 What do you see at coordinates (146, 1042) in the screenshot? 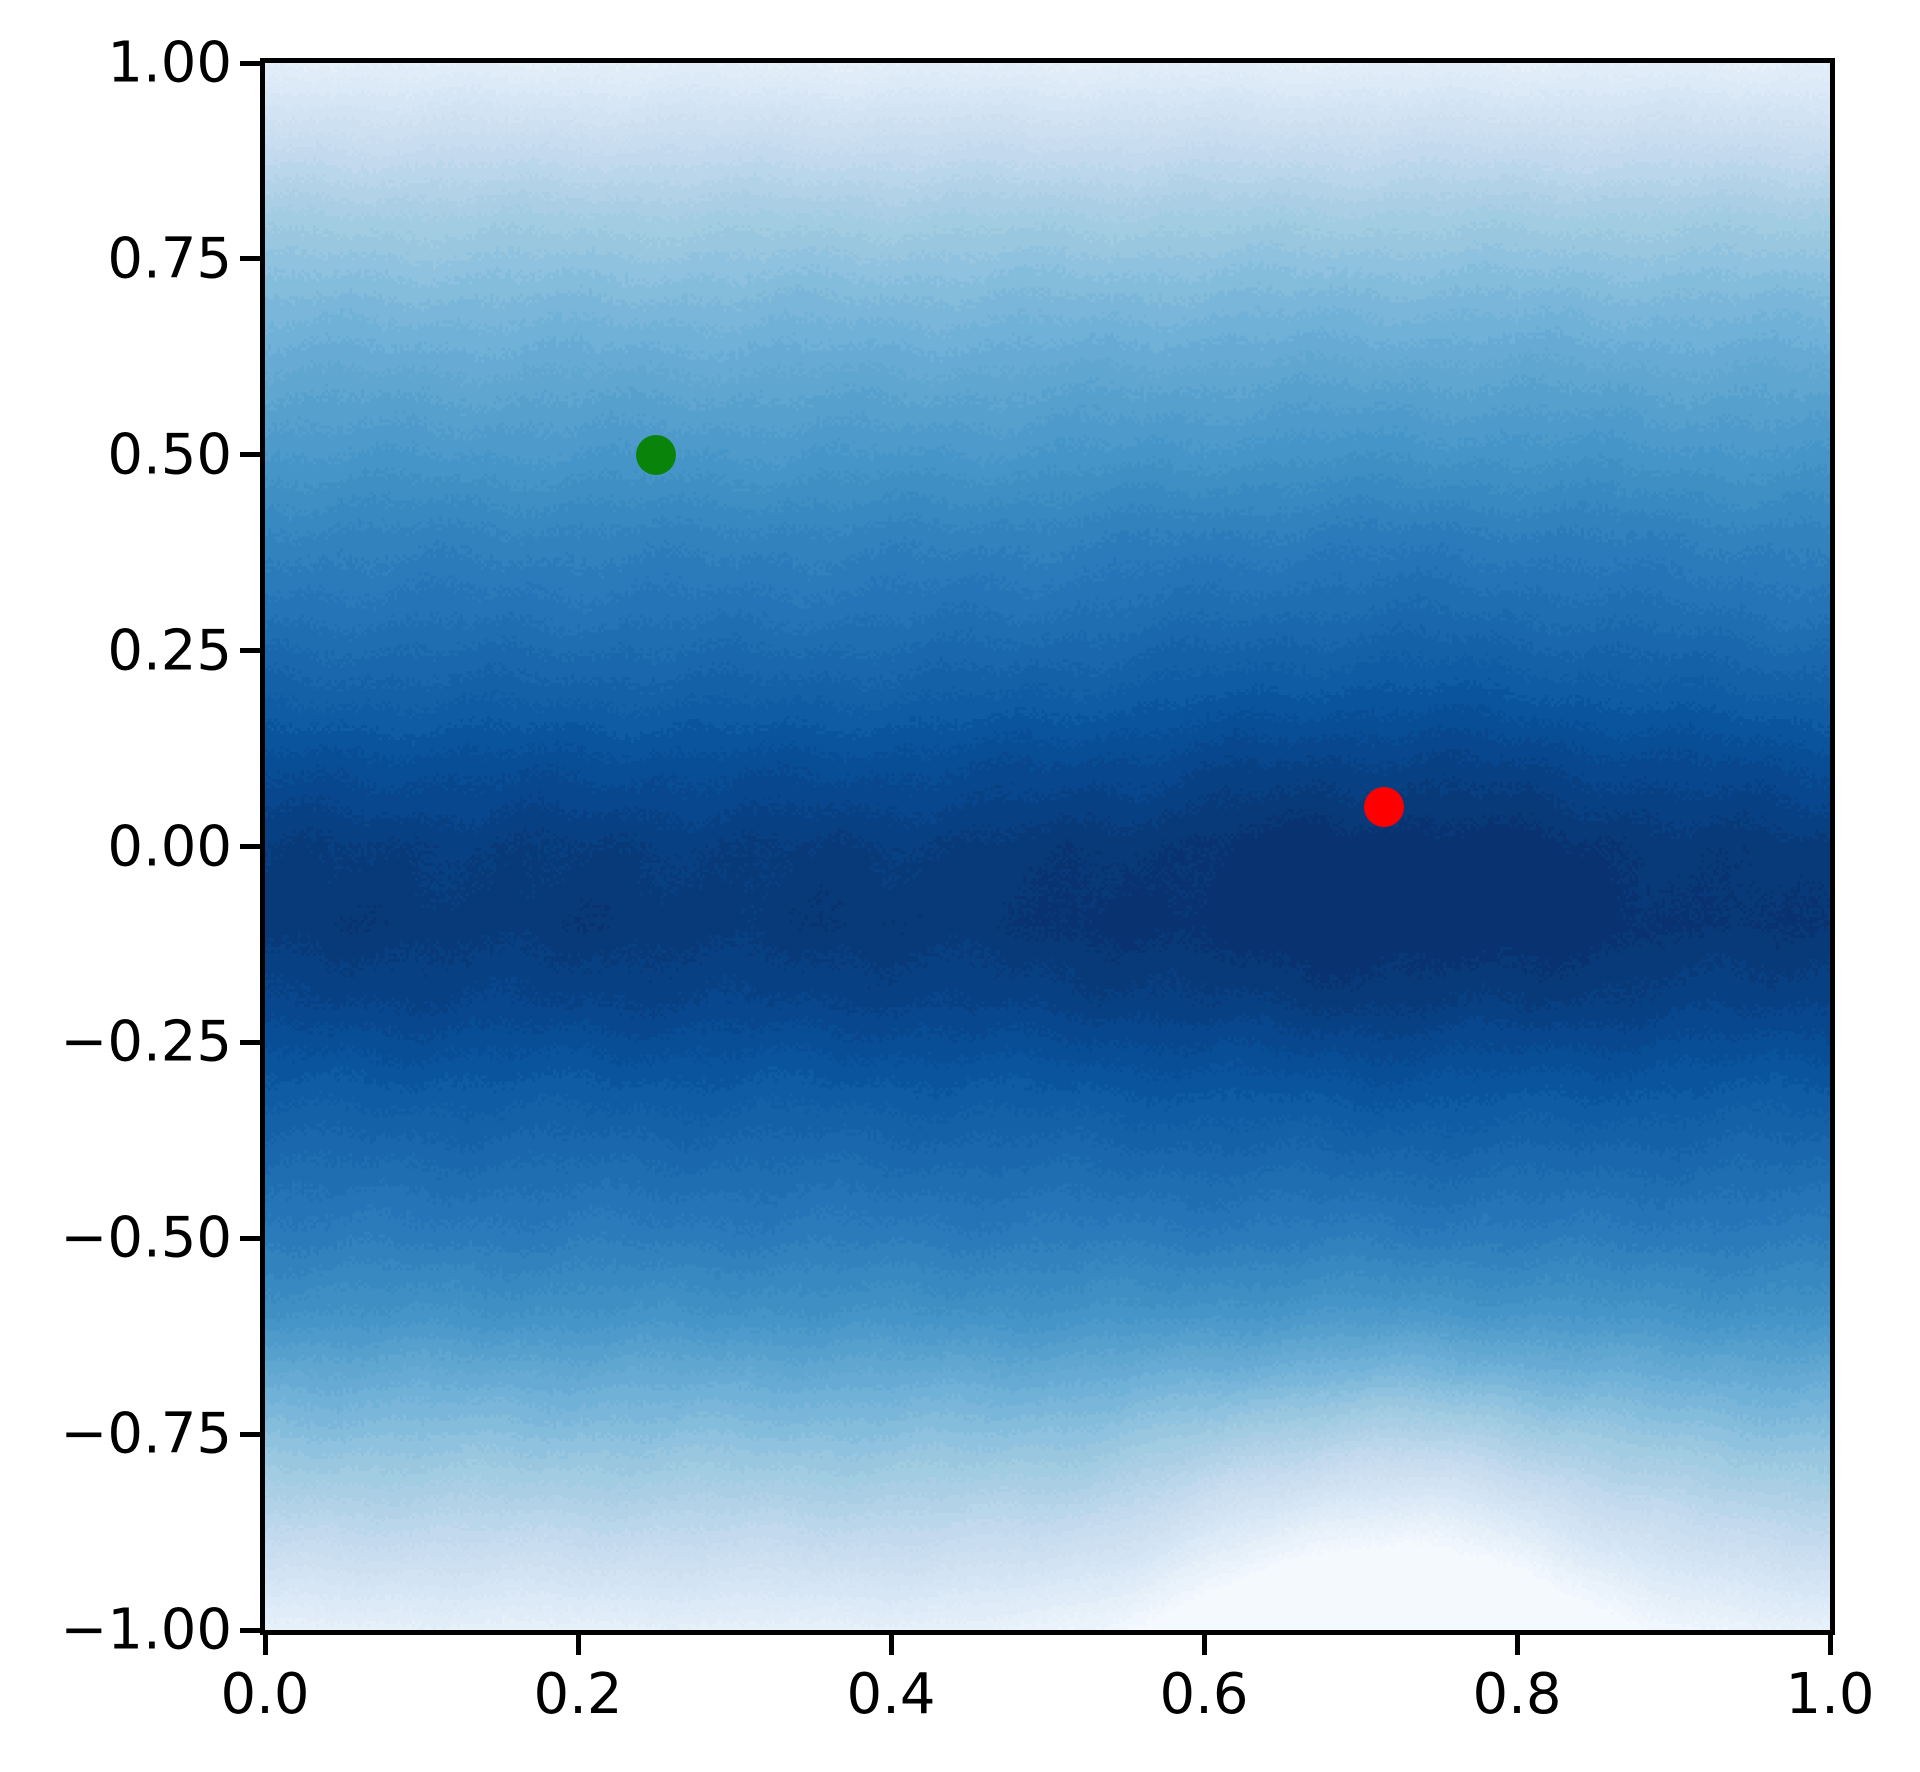
I see `y-tick-label: −0.25` at bounding box center [146, 1042].